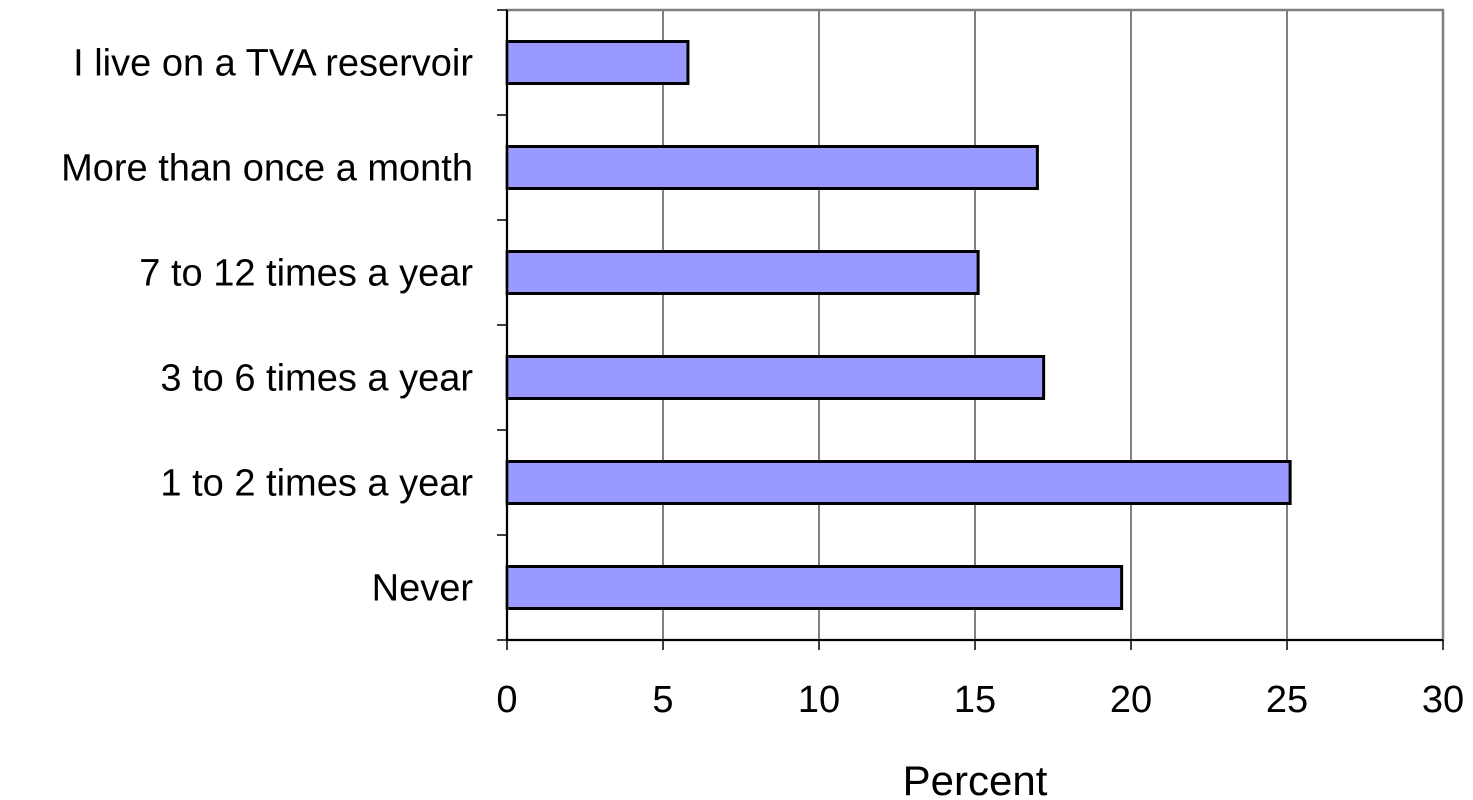 The width and height of the screenshot is (1473, 800). What do you see at coordinates (316, 484) in the screenshot?
I see `category-label: 1 to 2 times a year` at bounding box center [316, 484].